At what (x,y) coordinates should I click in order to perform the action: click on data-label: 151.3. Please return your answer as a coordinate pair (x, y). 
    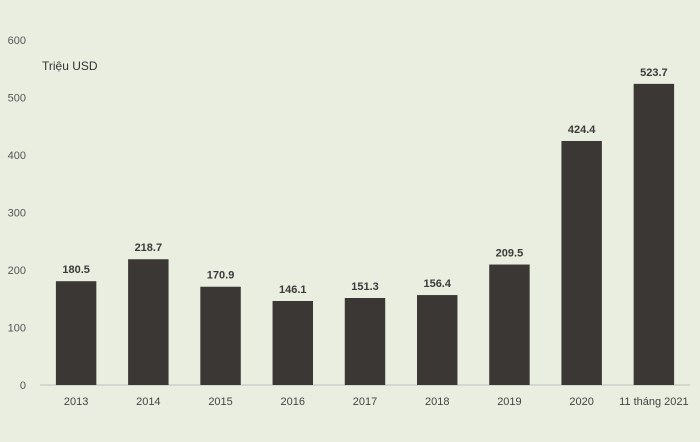
    Looking at the image, I should click on (365, 287).